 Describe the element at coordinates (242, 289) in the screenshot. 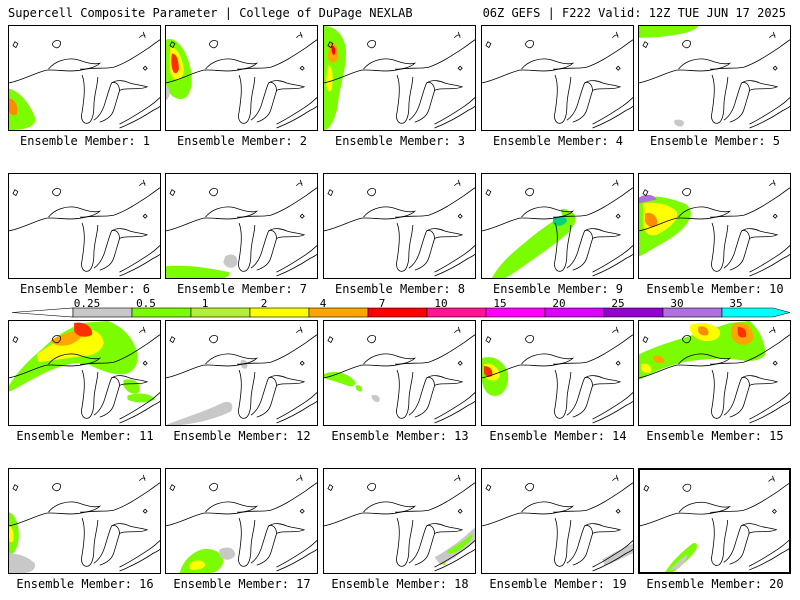

I see `member-label-7: Ensemble Member: 7` at that location.